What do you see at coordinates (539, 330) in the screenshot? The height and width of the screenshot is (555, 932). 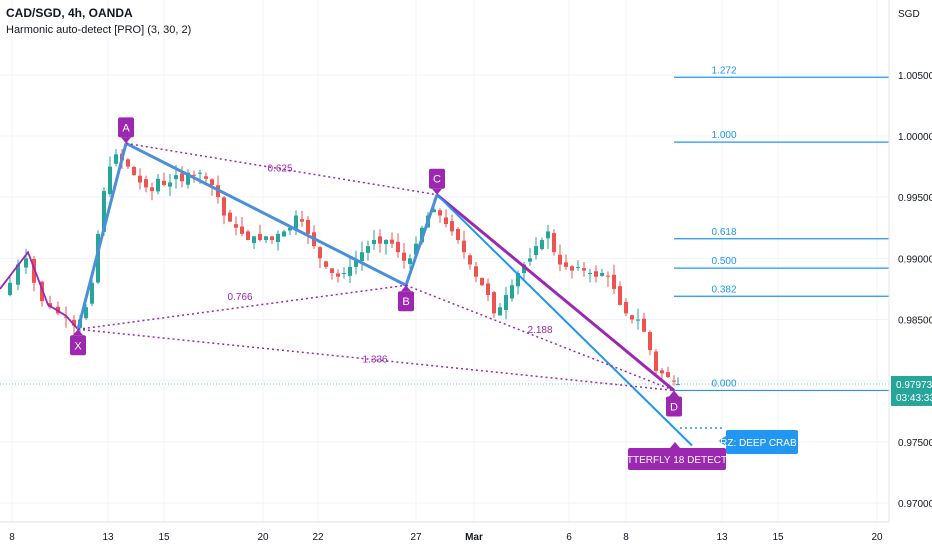 I see `ratio-label: 2.188` at bounding box center [539, 330].